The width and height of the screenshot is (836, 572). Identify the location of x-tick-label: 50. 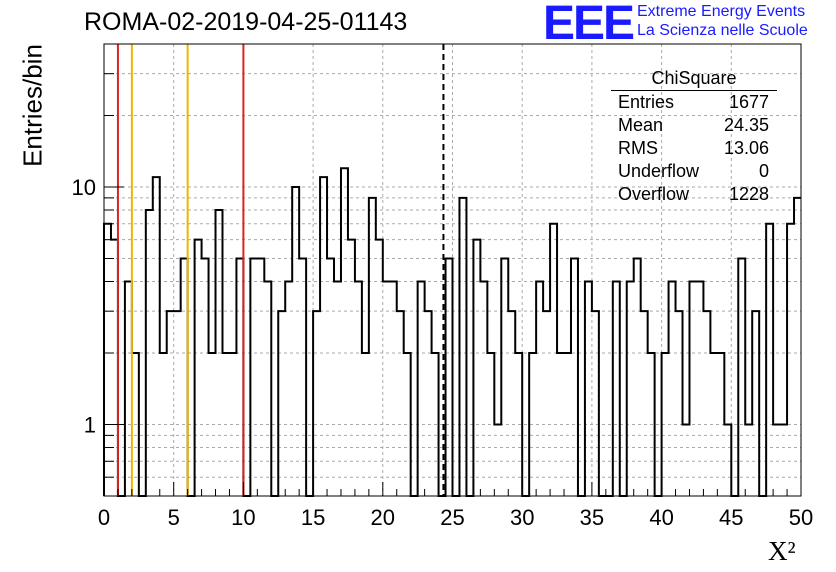
(801, 517).